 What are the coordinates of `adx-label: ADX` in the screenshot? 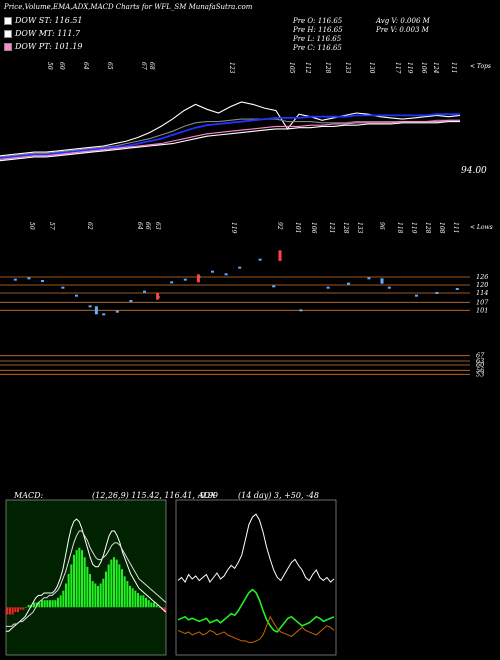 It's located at (207, 495).